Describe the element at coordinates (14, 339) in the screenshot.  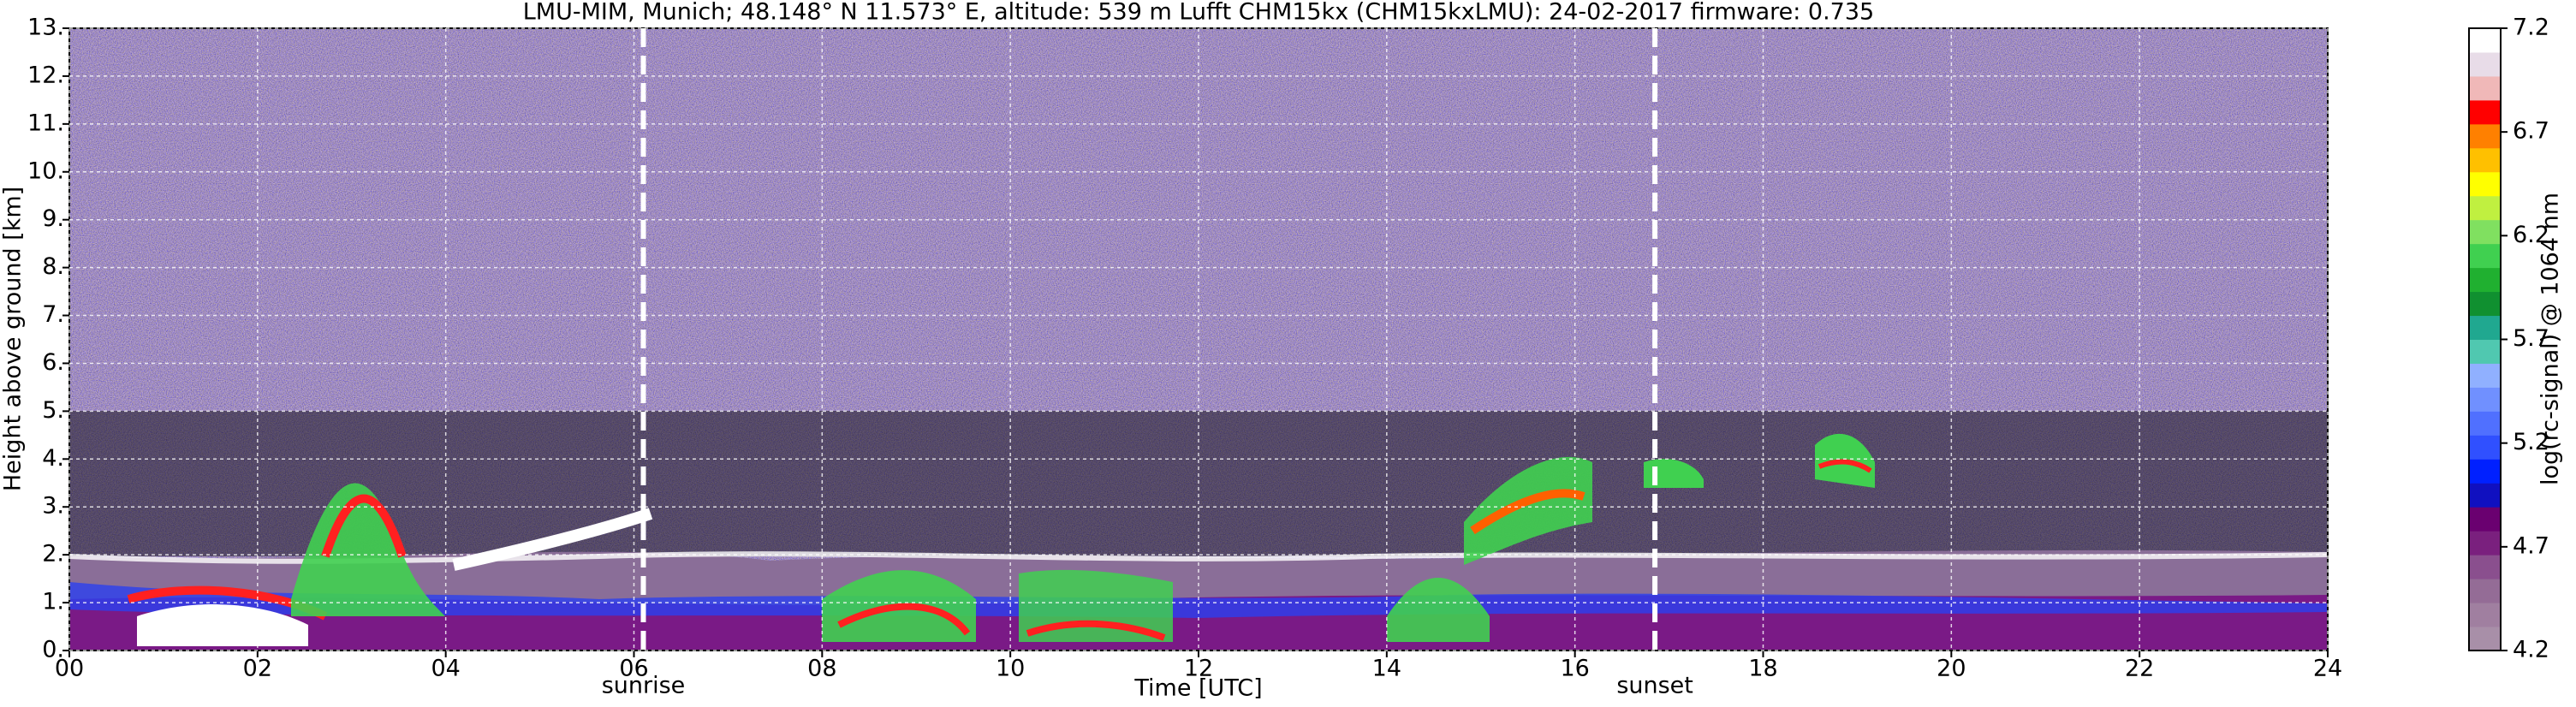
I see `y-axis-label: Height above ground [km]` at that location.